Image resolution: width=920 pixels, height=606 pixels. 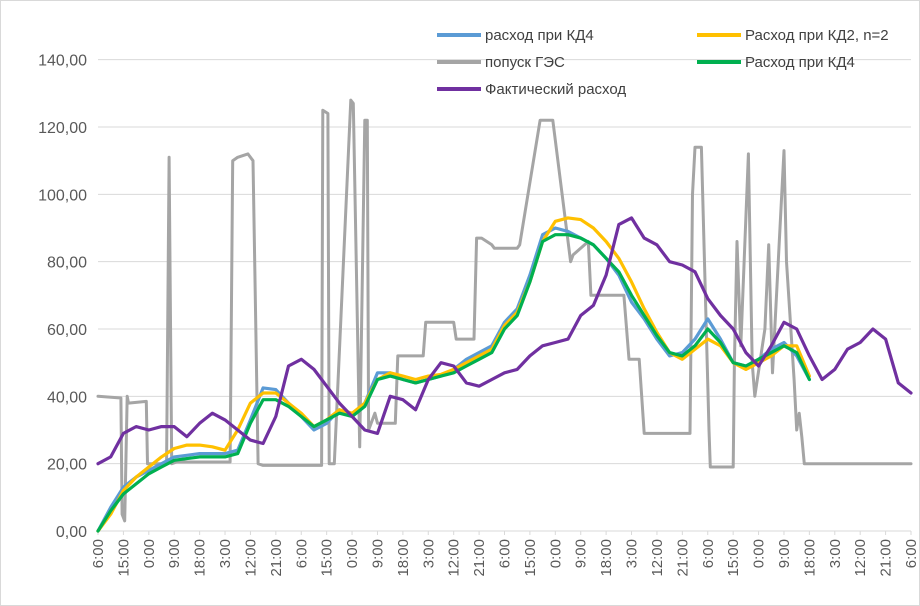 What do you see at coordinates (62, 128) in the screenshot?
I see `y-tick-label: 120,00` at bounding box center [62, 128].